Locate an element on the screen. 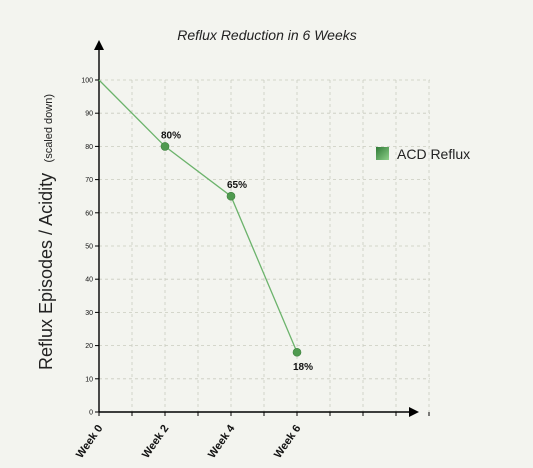 This screenshot has height=468, width=533. y-tick-label: 100 is located at coordinates (87, 81).